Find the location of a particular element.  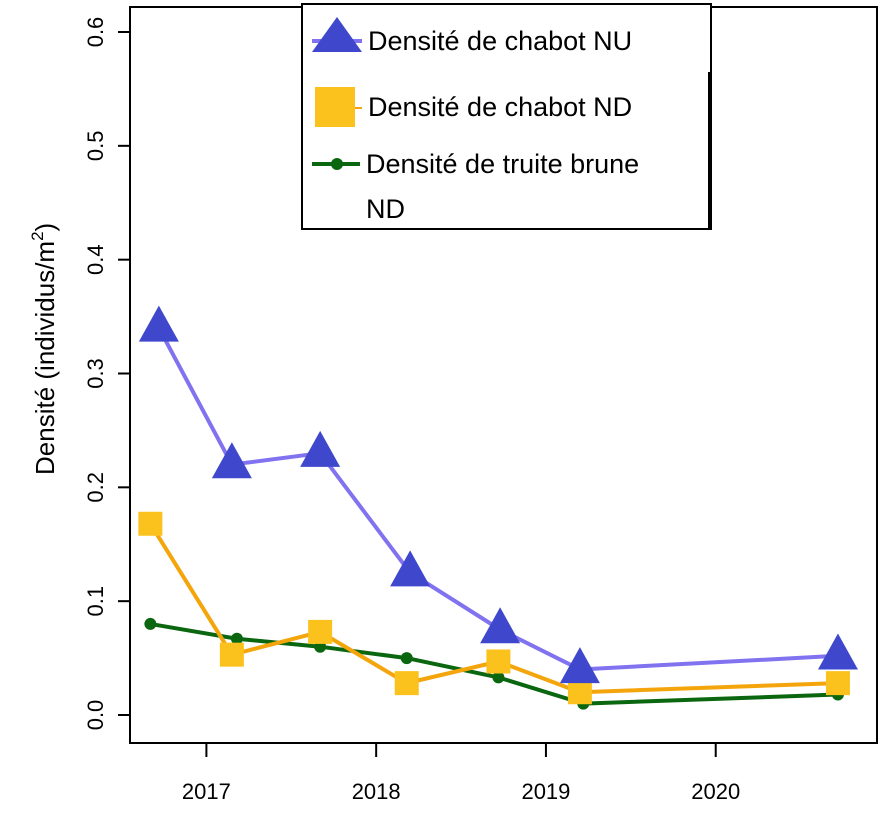

y-axis-title: Densité (individus/m2) is located at coordinates (44, 349).